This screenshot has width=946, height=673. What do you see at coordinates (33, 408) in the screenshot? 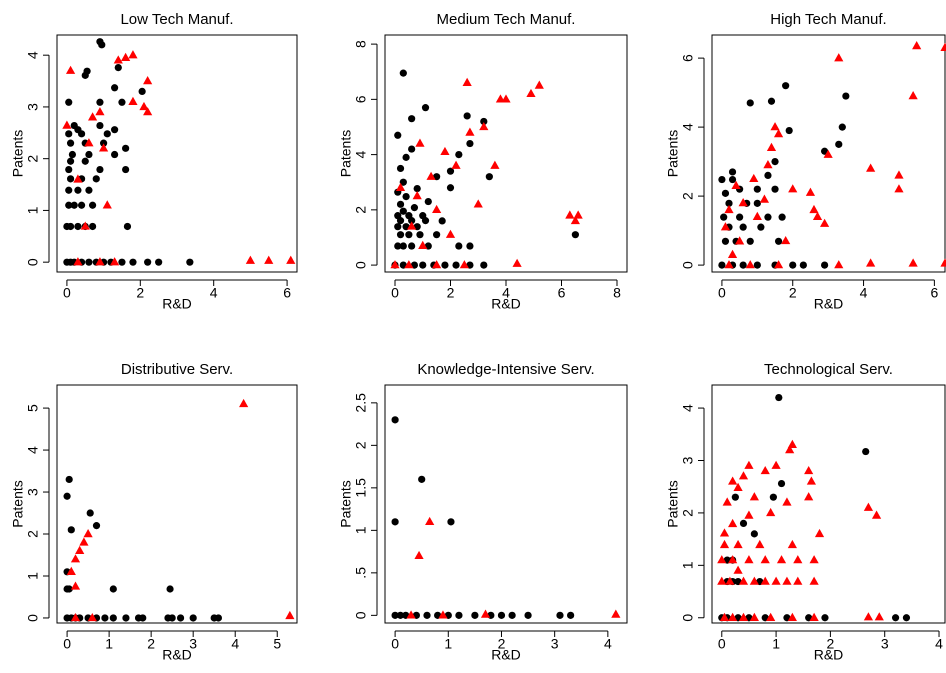
I see `y-tick-label: 5` at bounding box center [33, 408].